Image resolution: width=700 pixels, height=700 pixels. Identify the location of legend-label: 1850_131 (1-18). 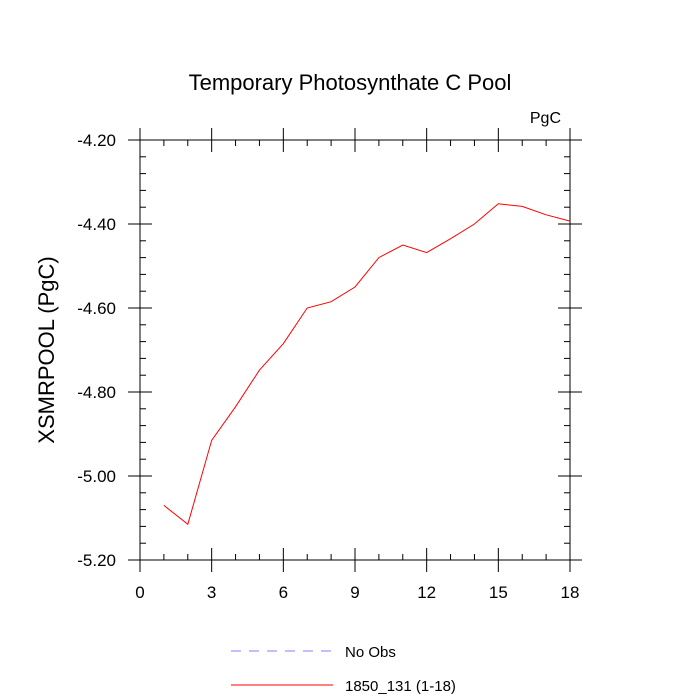
(400, 686).